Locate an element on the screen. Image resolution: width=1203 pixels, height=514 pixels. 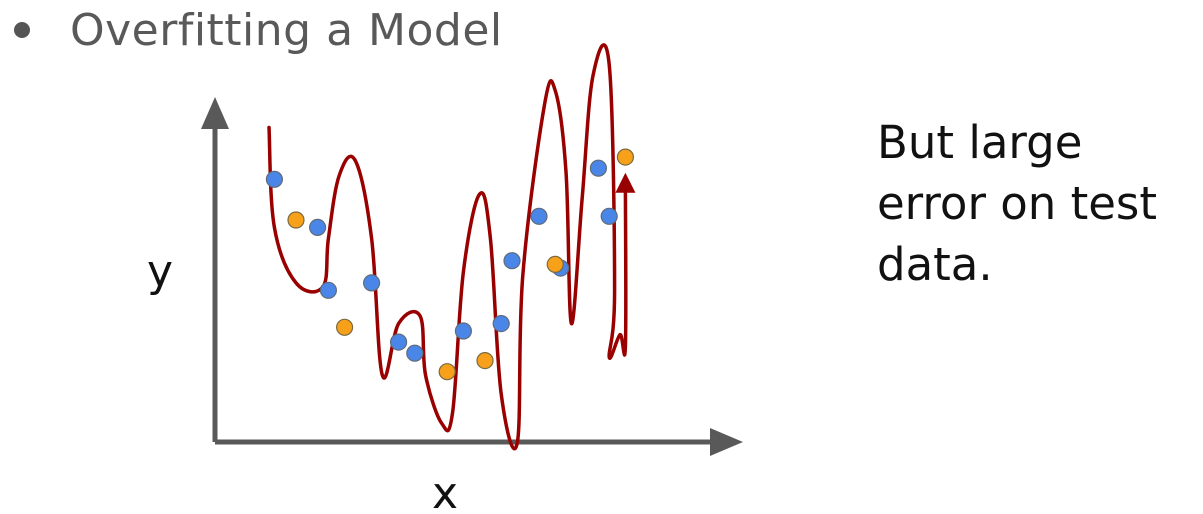
note-line: error on test is located at coordinates (1017, 203).